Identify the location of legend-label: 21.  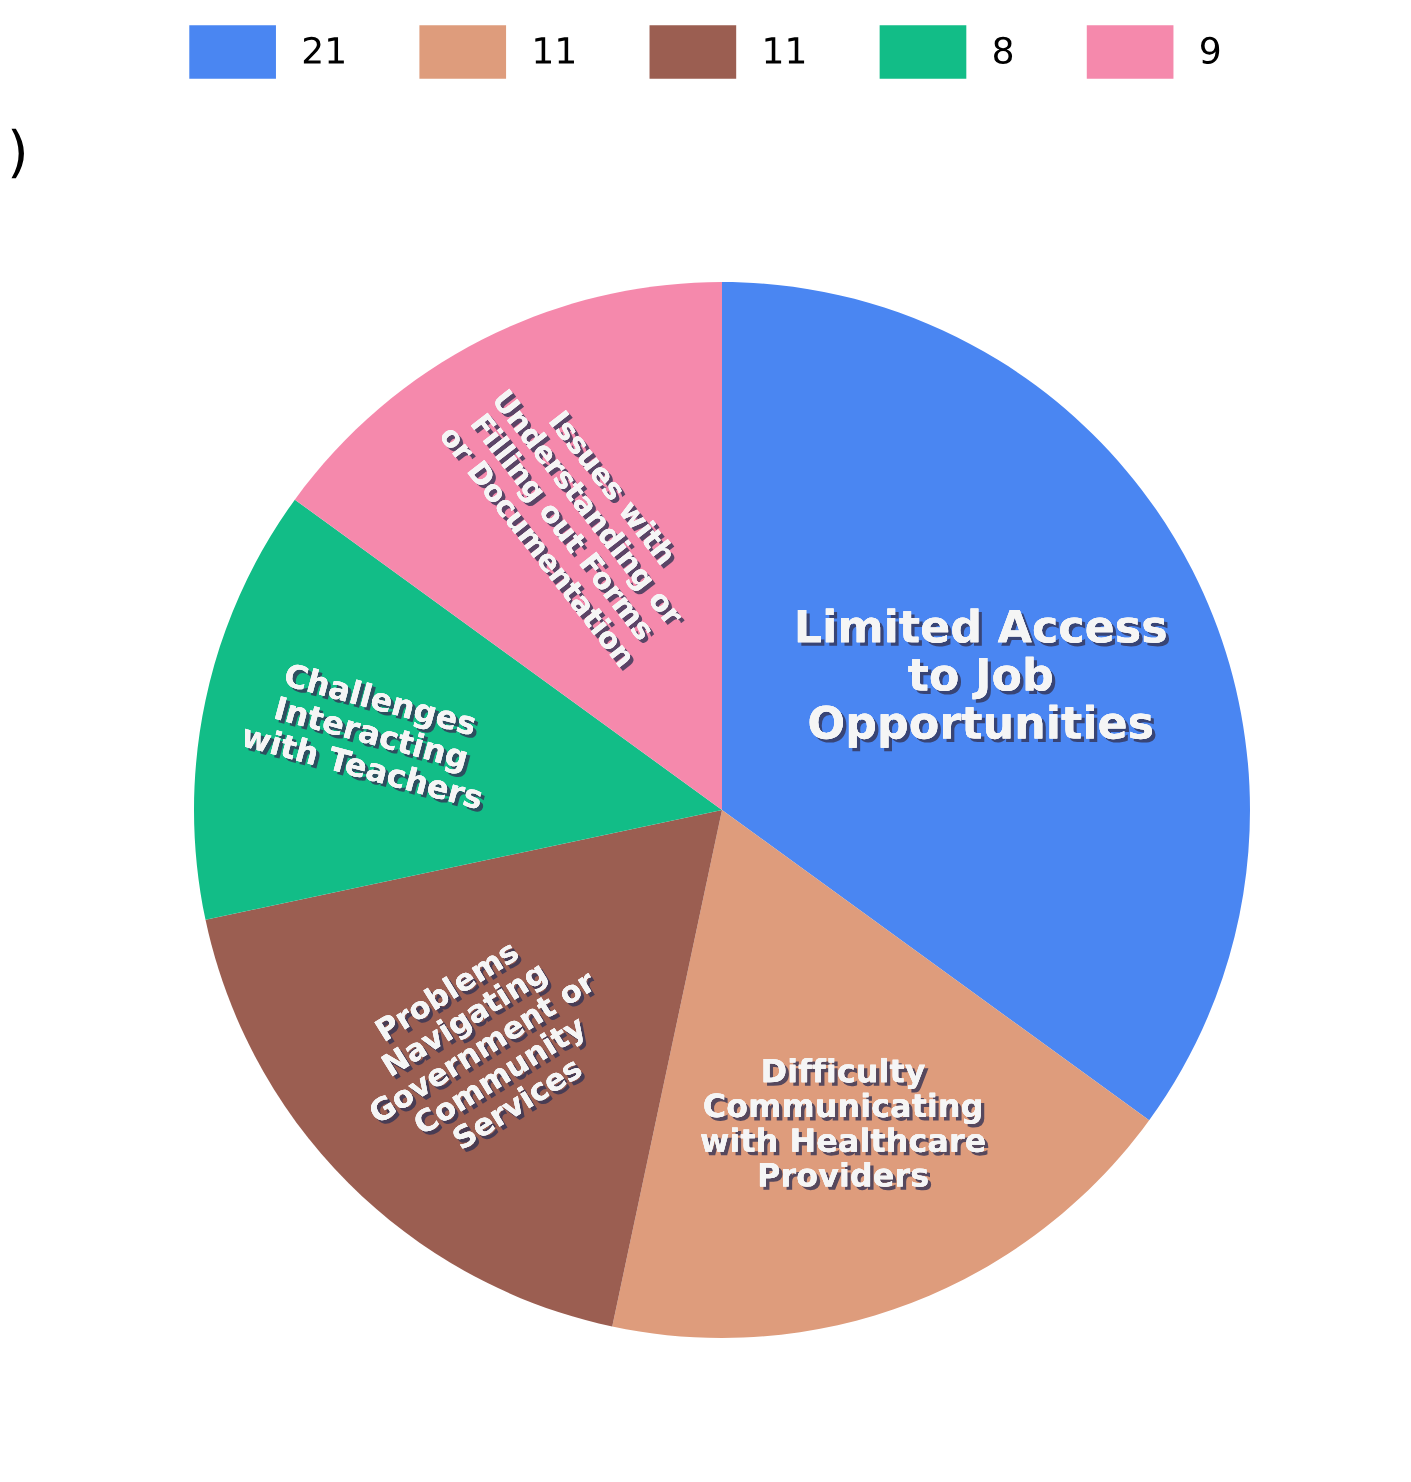
(323, 50).